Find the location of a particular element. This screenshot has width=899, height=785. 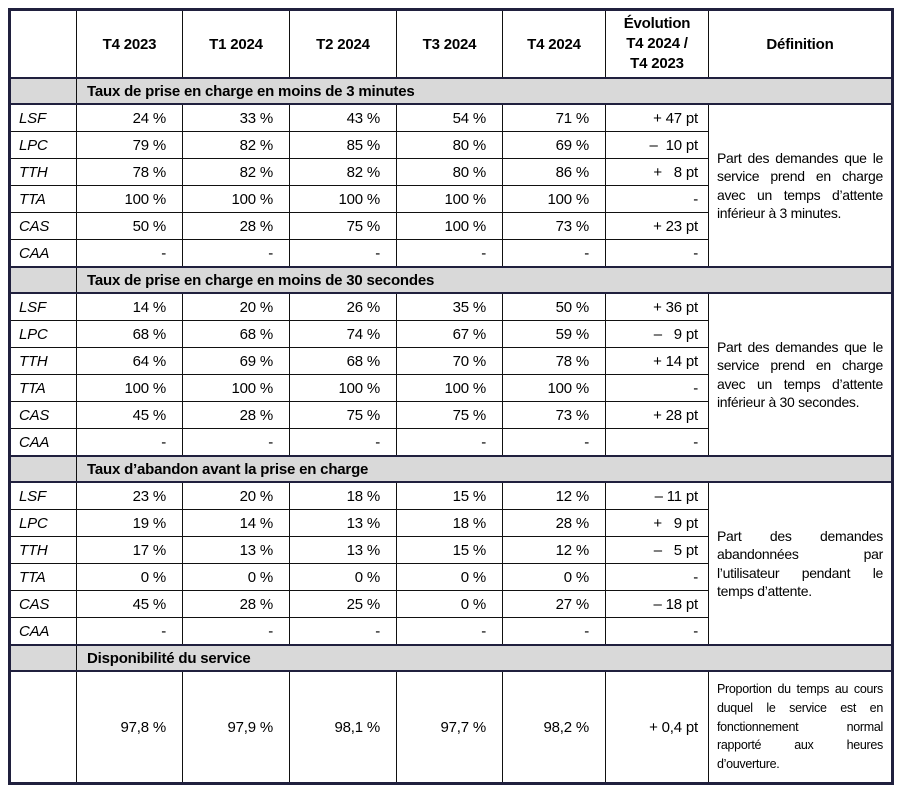

evolution-cell: + 23 pt is located at coordinates (657, 226).